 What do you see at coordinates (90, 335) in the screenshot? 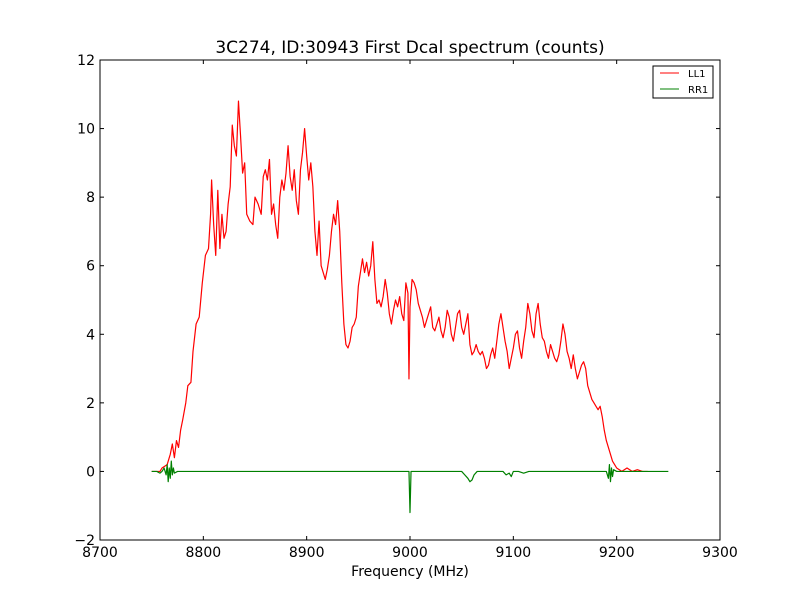
I see `y-tick-label: 4` at bounding box center [90, 335].